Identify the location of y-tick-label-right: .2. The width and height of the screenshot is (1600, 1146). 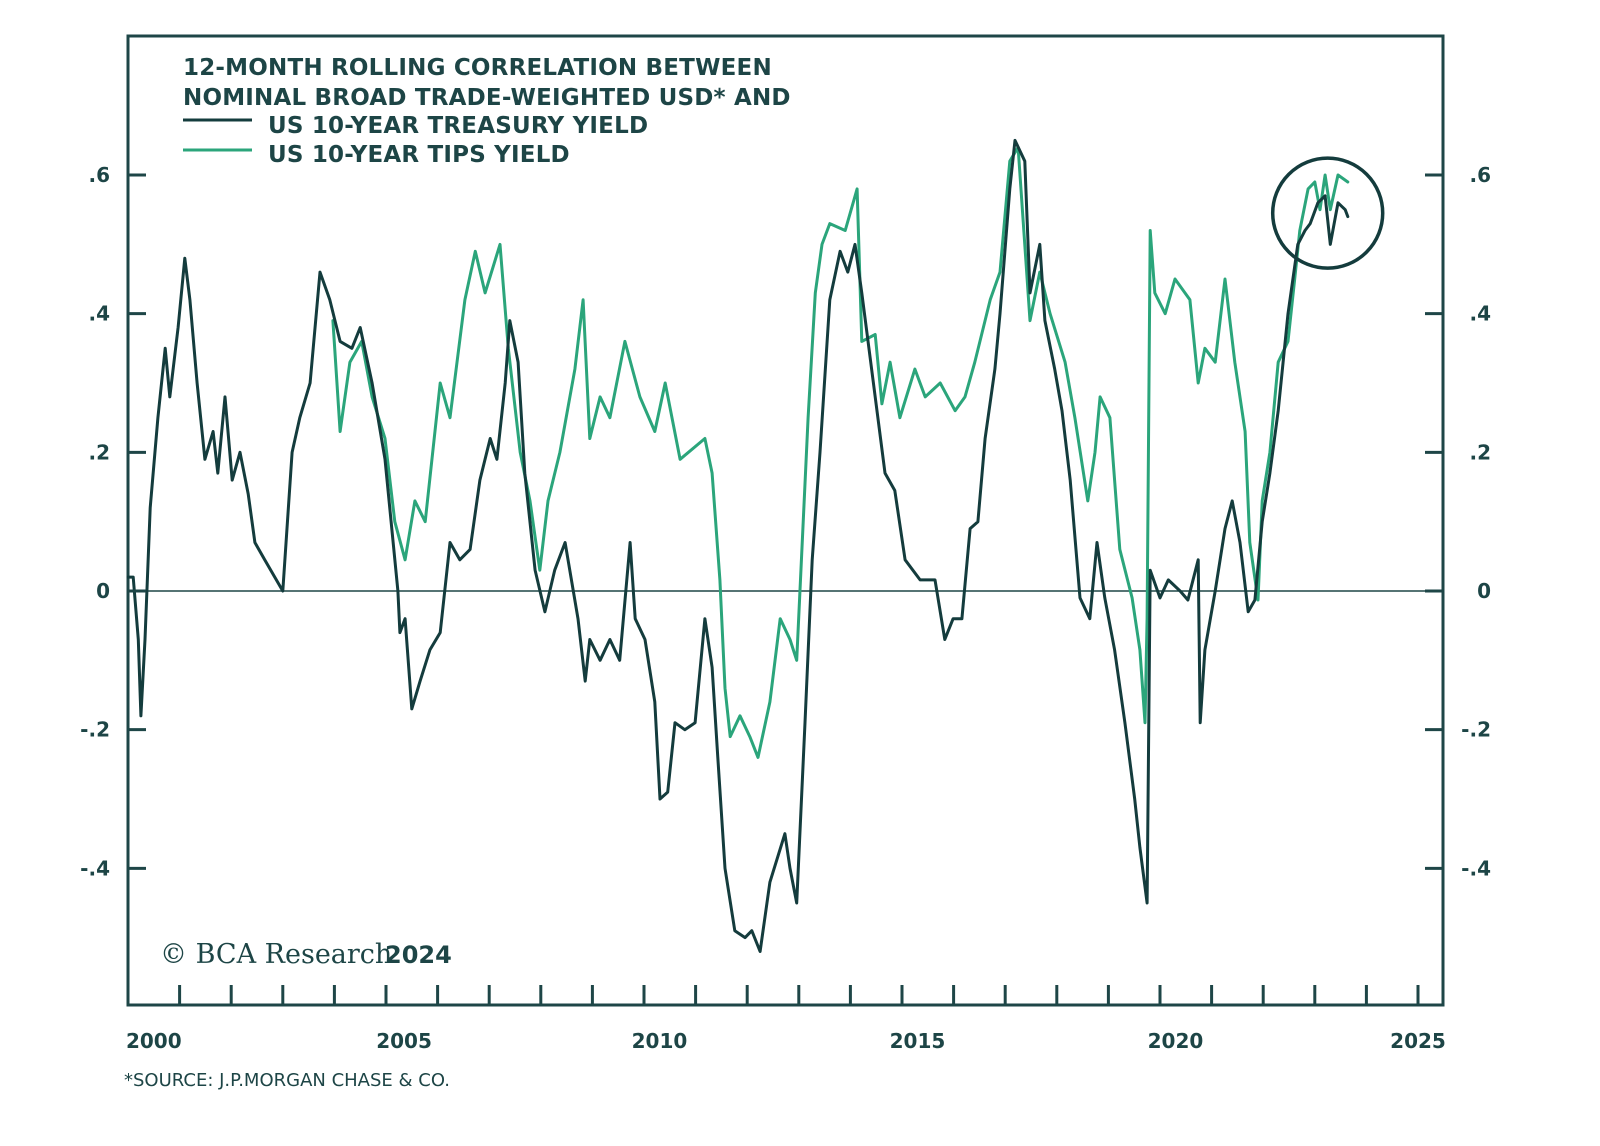
(1480, 452).